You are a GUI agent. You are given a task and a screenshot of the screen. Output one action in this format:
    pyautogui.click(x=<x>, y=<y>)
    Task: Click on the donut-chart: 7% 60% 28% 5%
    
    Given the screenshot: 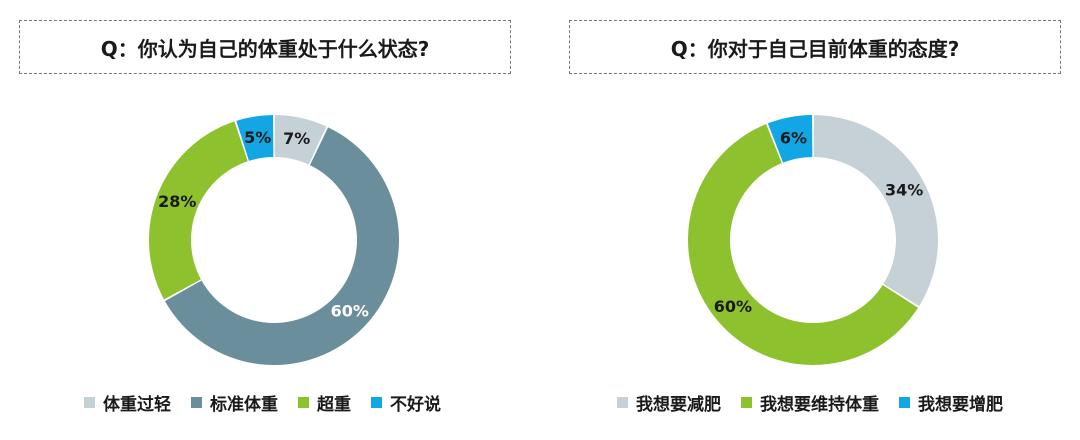 What is the action you would take?
    pyautogui.click(x=274, y=240)
    